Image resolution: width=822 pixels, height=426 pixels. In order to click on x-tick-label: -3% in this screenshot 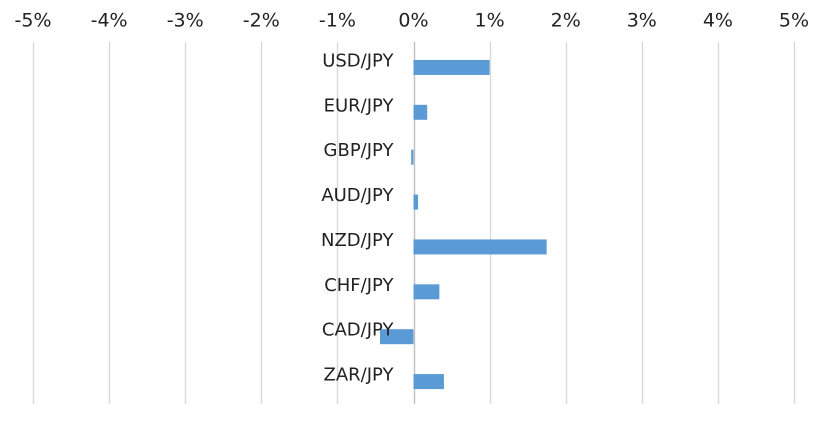, I will do `click(185, 21)`.